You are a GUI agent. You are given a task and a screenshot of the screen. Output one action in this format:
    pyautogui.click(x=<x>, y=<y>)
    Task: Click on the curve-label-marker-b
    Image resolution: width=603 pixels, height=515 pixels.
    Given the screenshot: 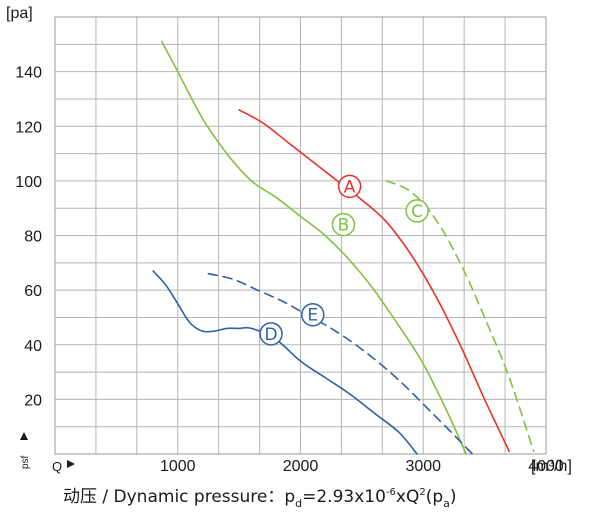 What is the action you would take?
    pyautogui.click(x=343, y=224)
    